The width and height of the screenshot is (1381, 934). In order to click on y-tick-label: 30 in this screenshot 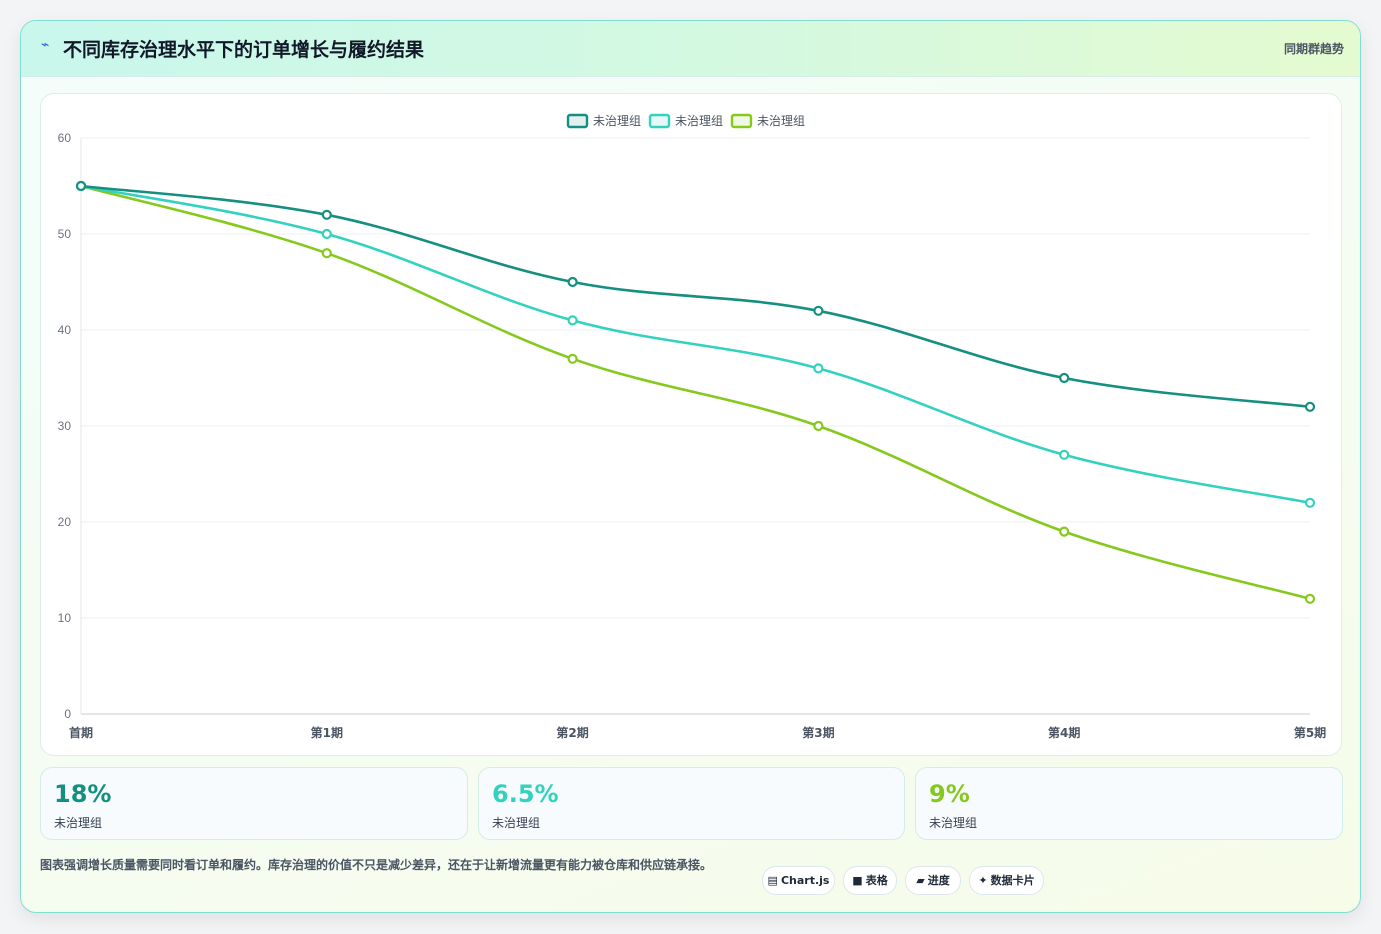, I will do `click(65, 426)`.